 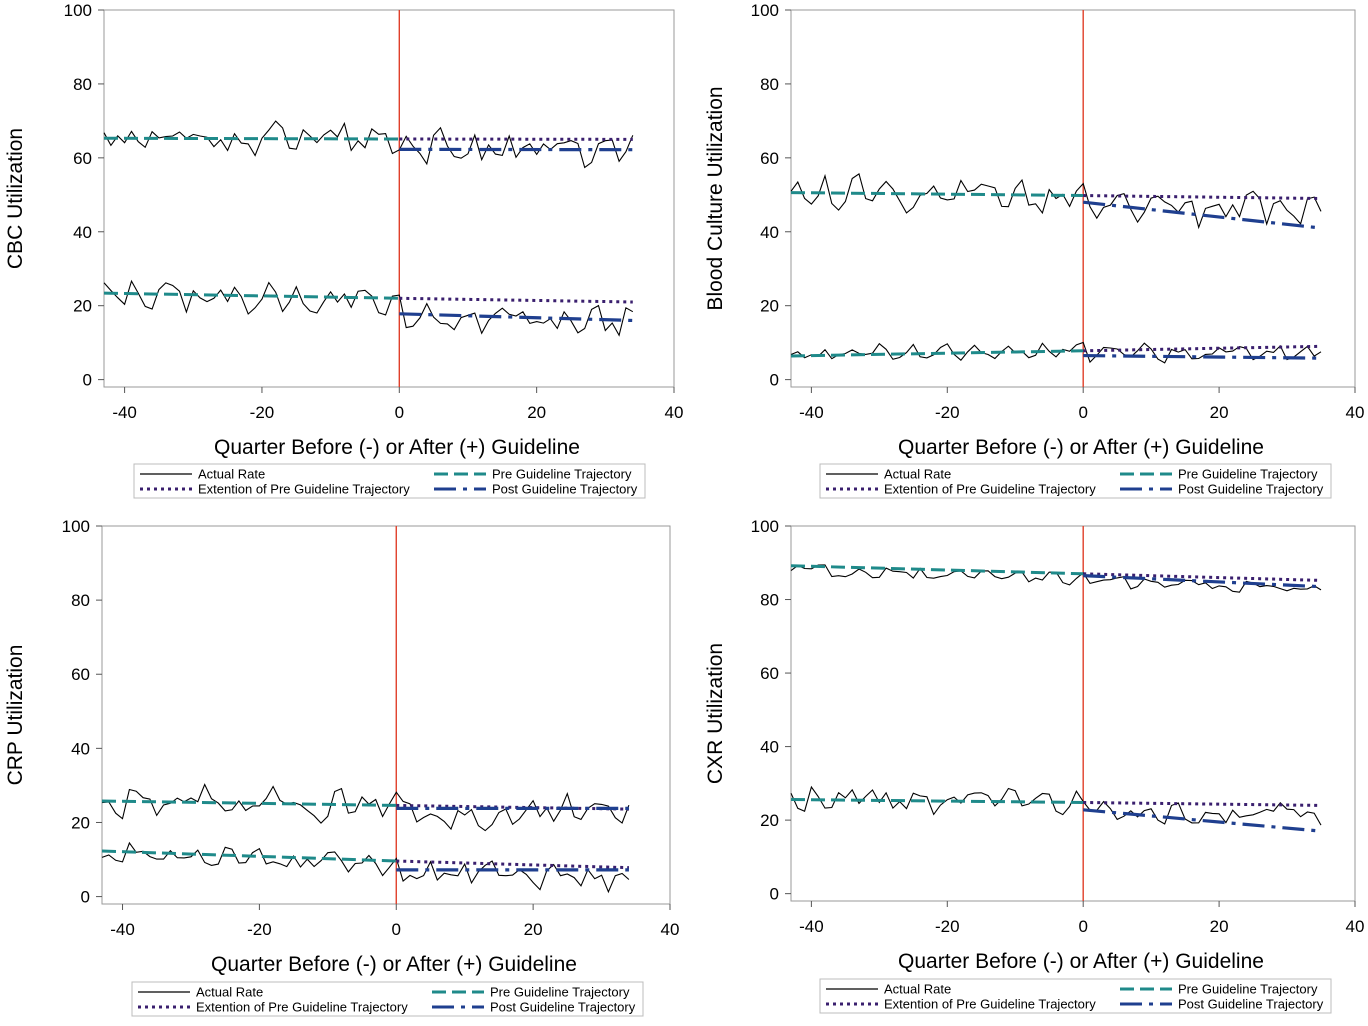 What do you see at coordinates (15, 715) in the screenshot?
I see `y-axis-title: CRP Utilization` at bounding box center [15, 715].